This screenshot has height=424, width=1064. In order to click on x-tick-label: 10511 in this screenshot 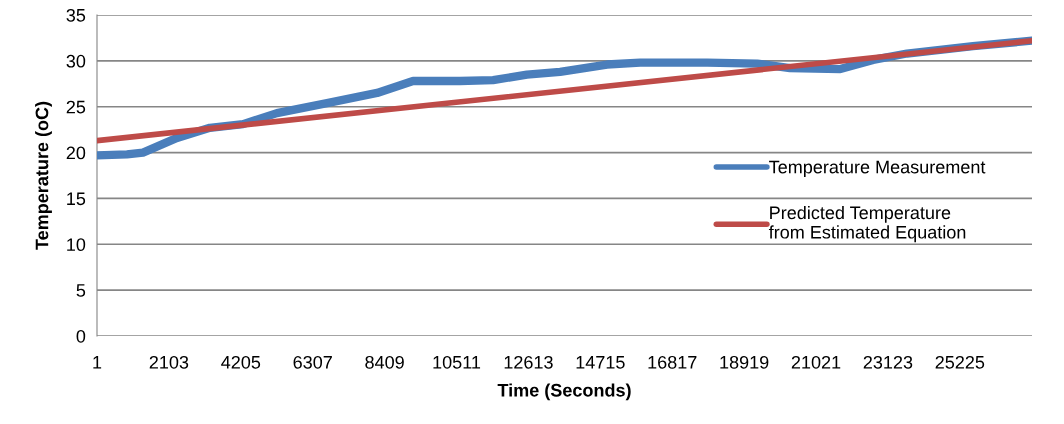, I will do `click(457, 362)`.